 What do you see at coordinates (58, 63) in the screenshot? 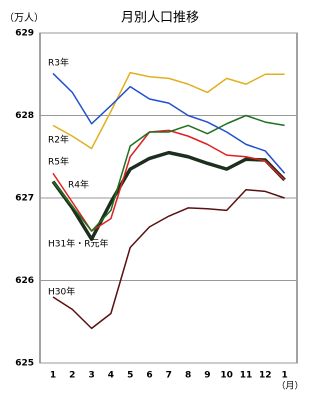
I see `series-label: R3年` at bounding box center [58, 63].